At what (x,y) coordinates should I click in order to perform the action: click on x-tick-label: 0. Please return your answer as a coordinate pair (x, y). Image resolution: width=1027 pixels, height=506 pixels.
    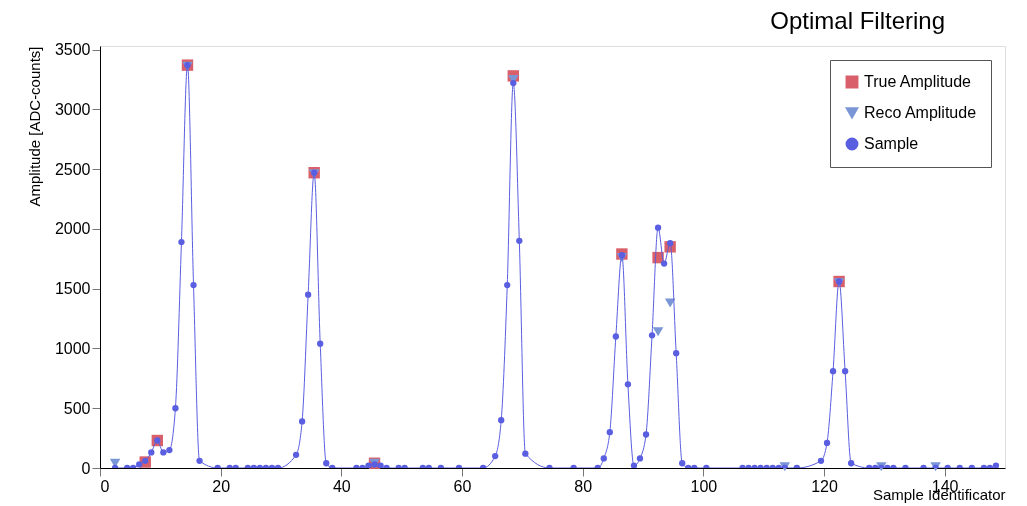
    Looking at the image, I should click on (105, 486).